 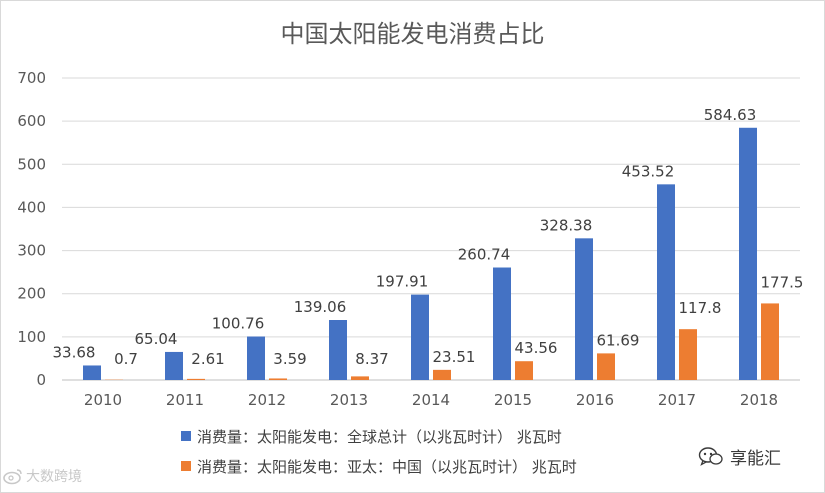 What do you see at coordinates (770, 341) in the screenshot?
I see `bar-series-1-2018` at bounding box center [770, 341].